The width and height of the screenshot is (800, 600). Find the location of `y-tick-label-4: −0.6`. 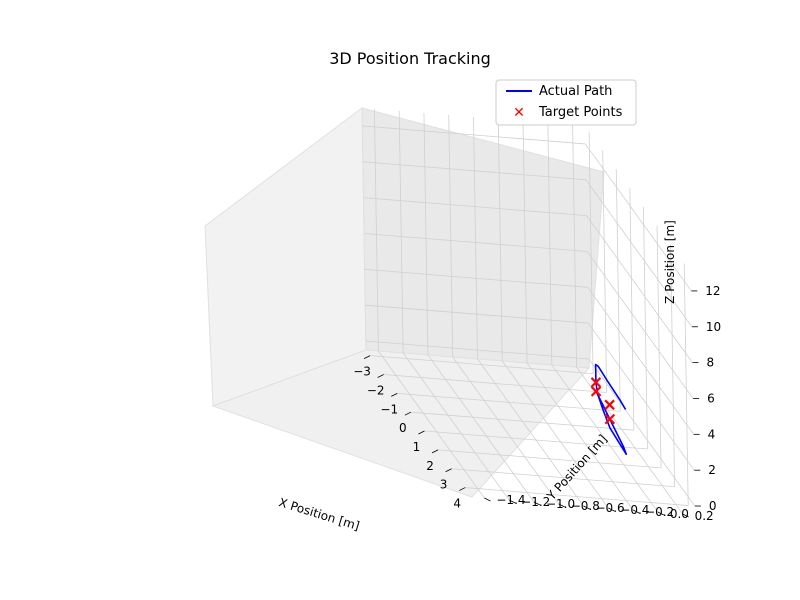

y-tick-label-4: −0.6 is located at coordinates (610, 508).